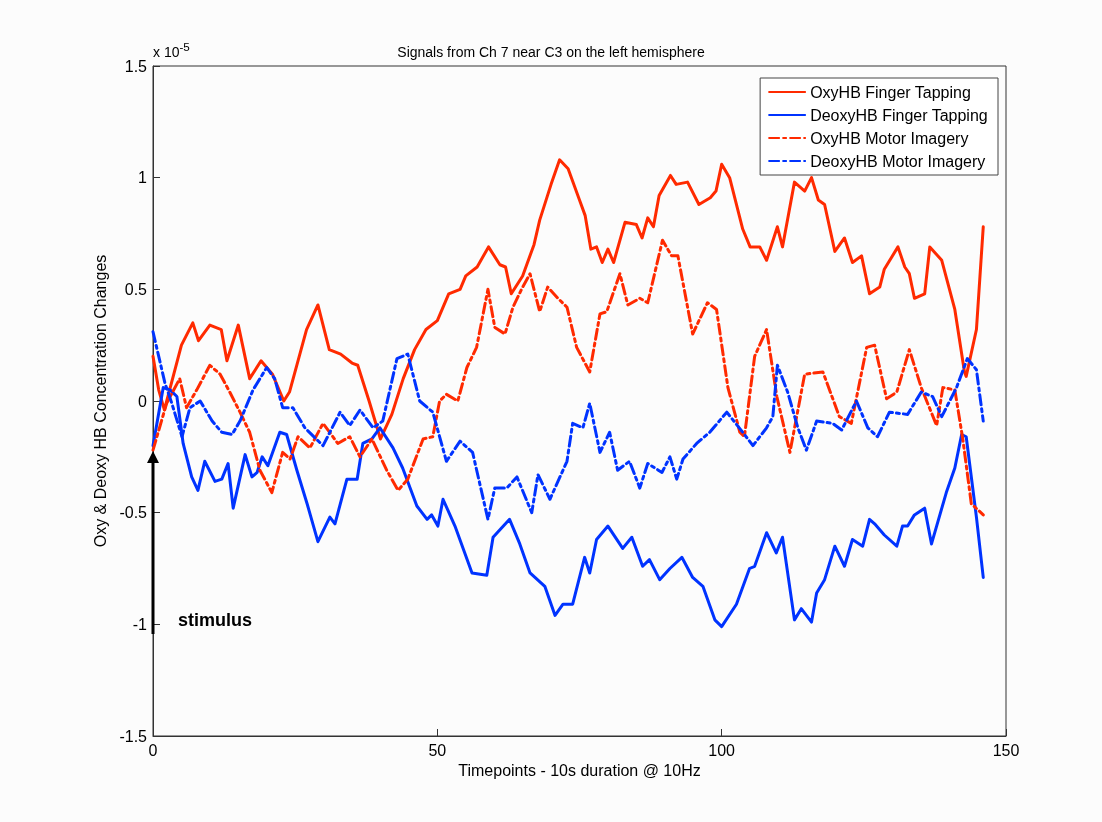 The height and width of the screenshot is (822, 1102). Describe the element at coordinates (215, 621) in the screenshot. I see `annotation: stimulus` at that location.